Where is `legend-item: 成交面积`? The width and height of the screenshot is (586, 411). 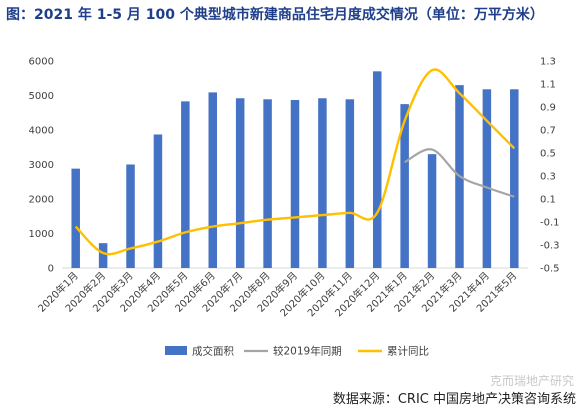 legend-item: 成交面积 is located at coordinates (199, 351).